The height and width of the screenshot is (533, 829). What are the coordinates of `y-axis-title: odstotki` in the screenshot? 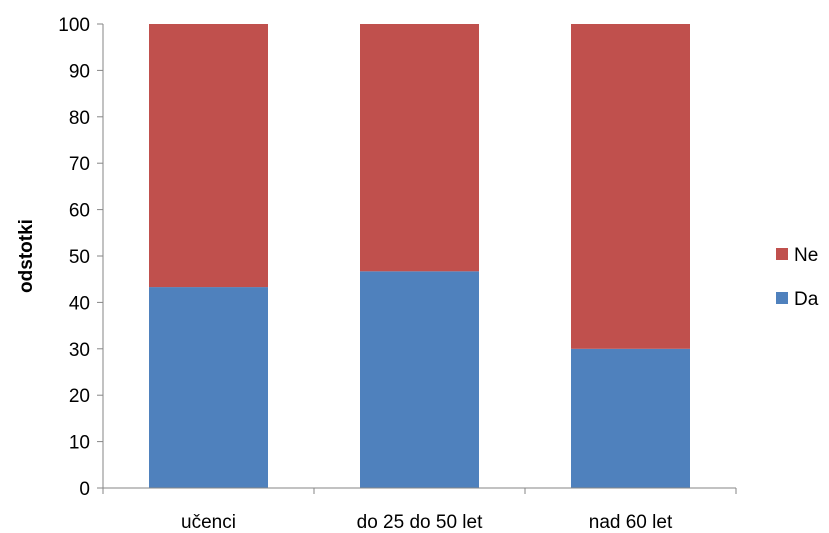 It's located at (26, 256).